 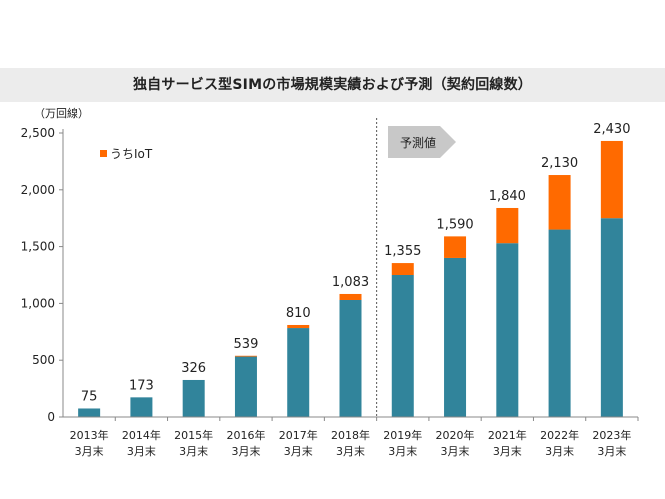 What do you see at coordinates (611, 129) in the screenshot?
I see `bar-total-label: 2,430` at bounding box center [611, 129].